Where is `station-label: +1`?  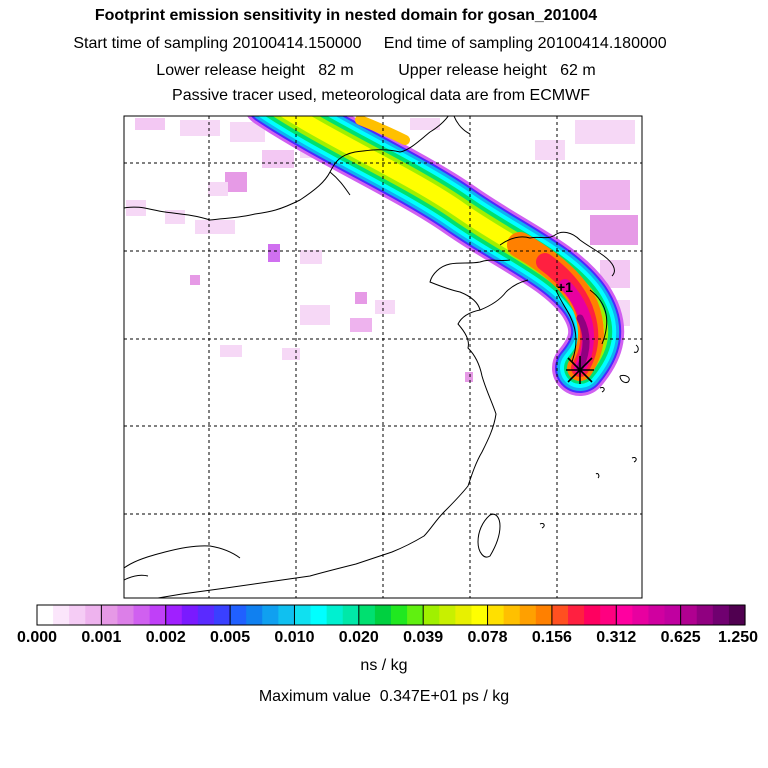 station-label: +1 is located at coordinates (565, 287).